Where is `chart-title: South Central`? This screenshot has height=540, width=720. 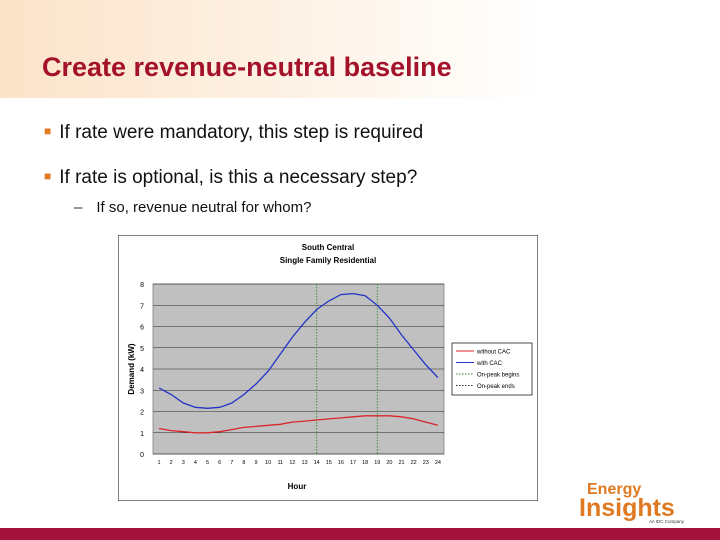 chart-title: South Central is located at coordinates (328, 247).